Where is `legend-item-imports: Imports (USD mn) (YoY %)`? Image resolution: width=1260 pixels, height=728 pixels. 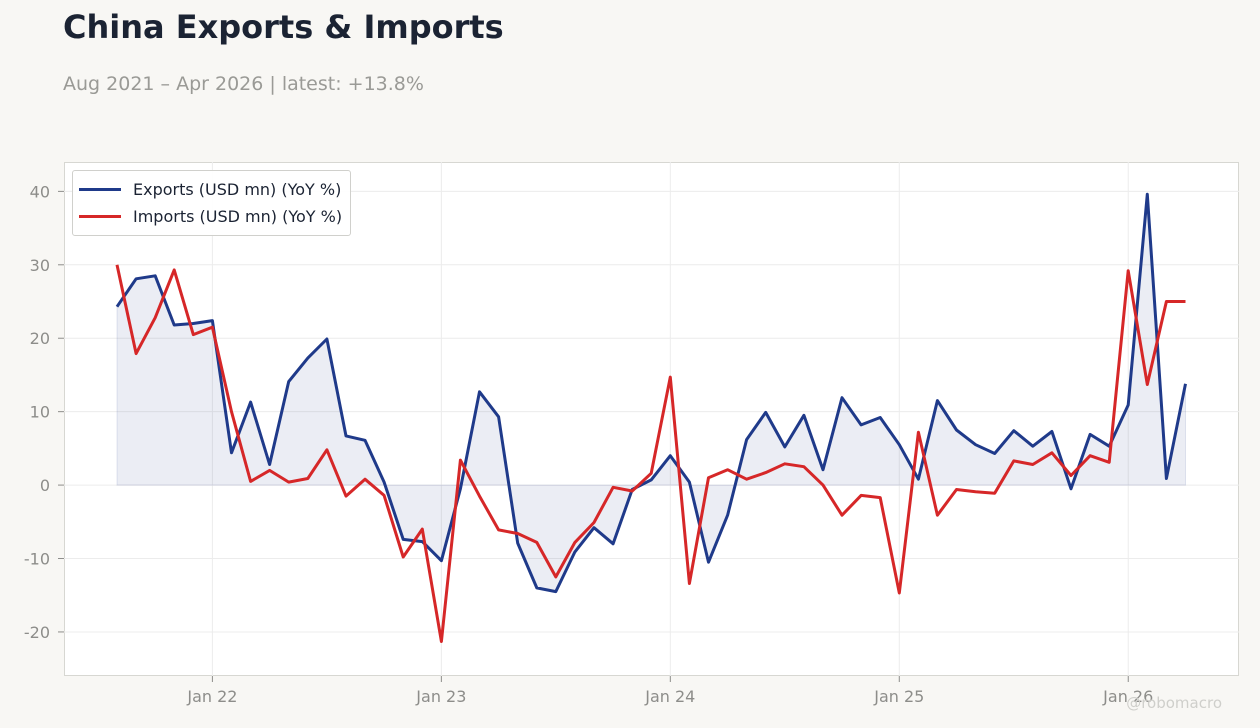
legend-item-imports: Imports (USD mn) (YoY %) is located at coordinates (210, 216).